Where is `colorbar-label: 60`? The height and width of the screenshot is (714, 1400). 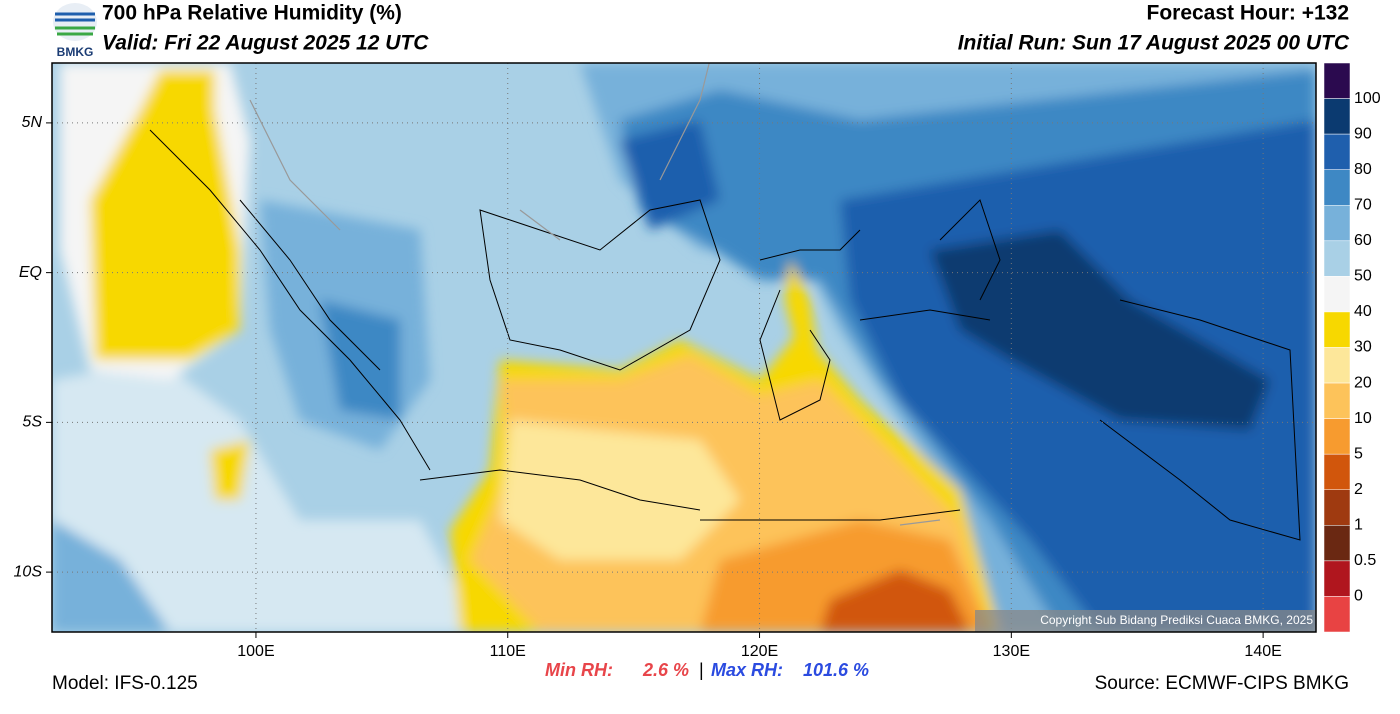
colorbar-label: 60 is located at coordinates (1363, 240).